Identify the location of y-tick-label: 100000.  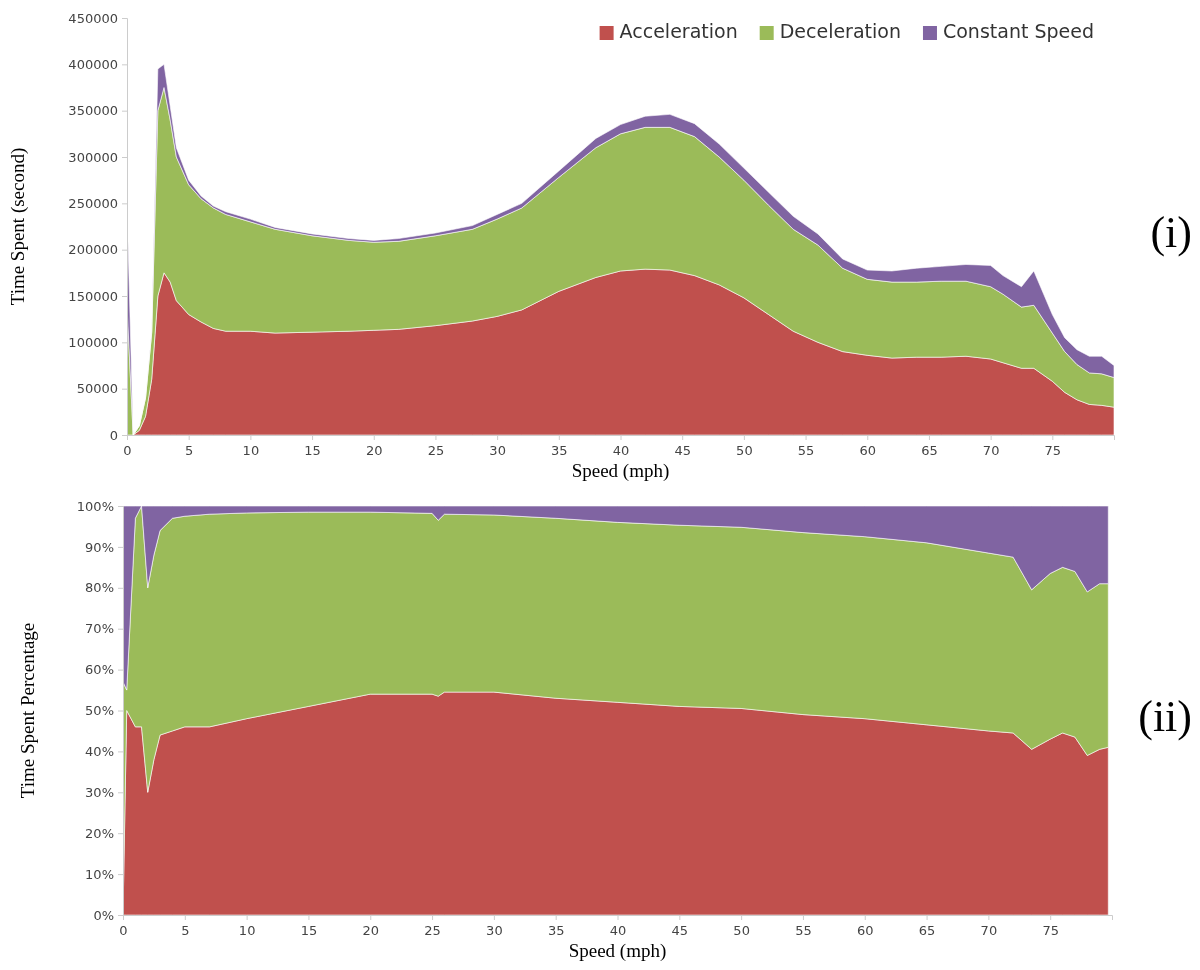
(93, 342).